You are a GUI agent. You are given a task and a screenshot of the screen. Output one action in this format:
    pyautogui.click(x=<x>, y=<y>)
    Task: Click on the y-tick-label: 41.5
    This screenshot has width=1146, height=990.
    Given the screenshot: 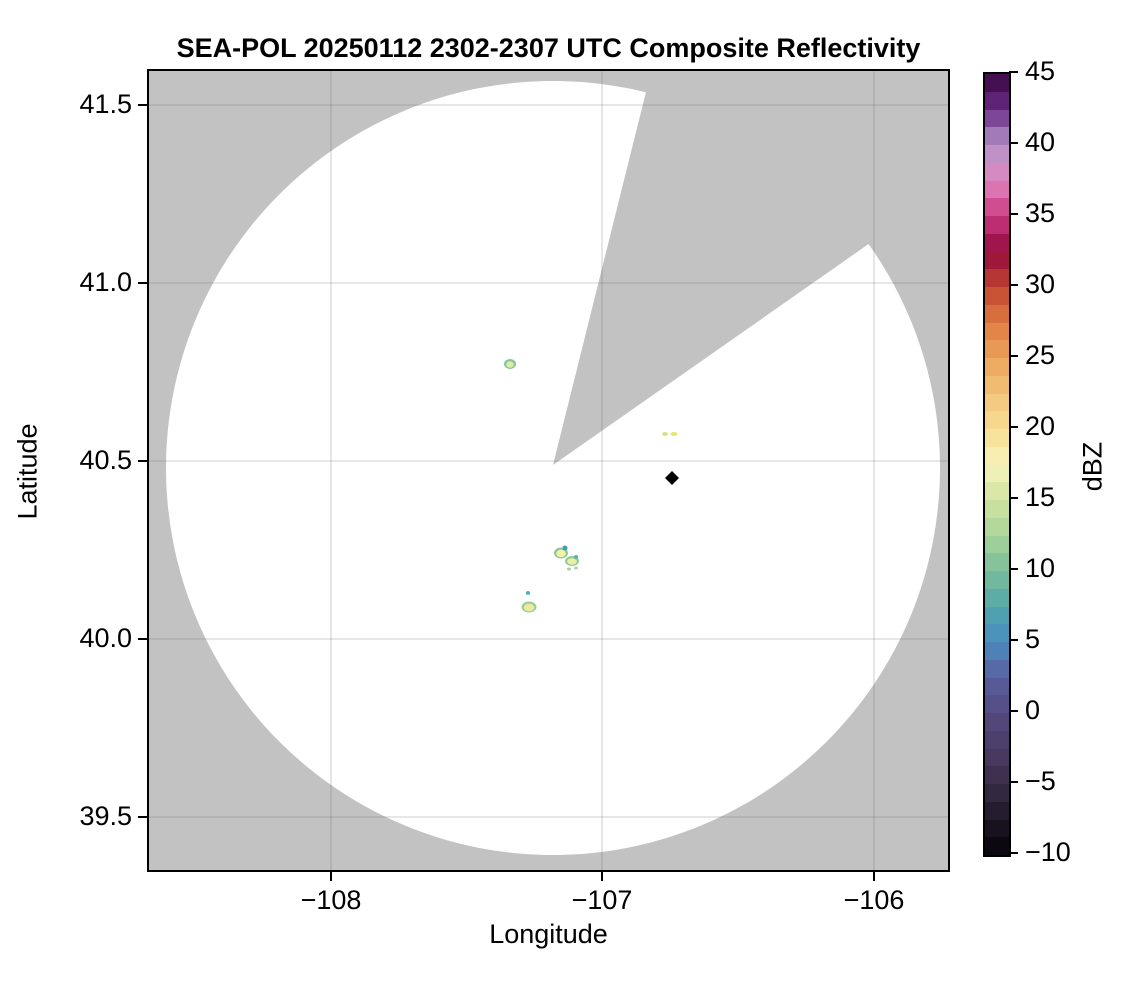 What is the action you would take?
    pyautogui.click(x=105, y=104)
    